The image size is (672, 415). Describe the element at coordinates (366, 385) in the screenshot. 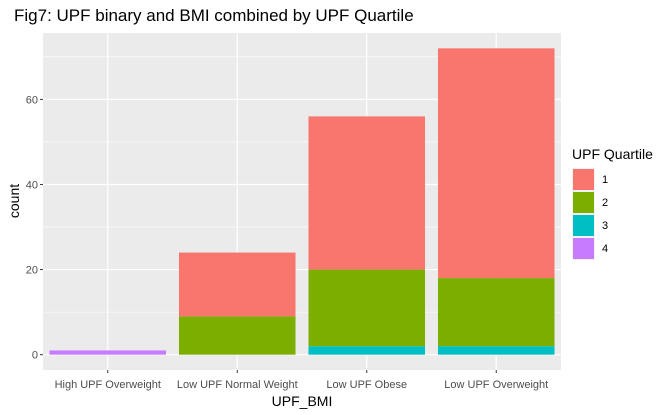

I see `x-tick-label: Low UPF Obese` at that location.